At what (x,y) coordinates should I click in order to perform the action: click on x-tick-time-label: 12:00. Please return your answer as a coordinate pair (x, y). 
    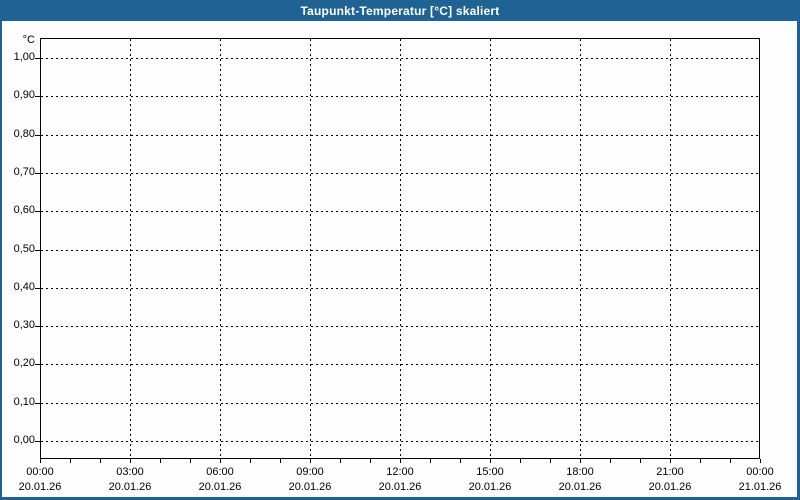
    Looking at the image, I should click on (400, 472).